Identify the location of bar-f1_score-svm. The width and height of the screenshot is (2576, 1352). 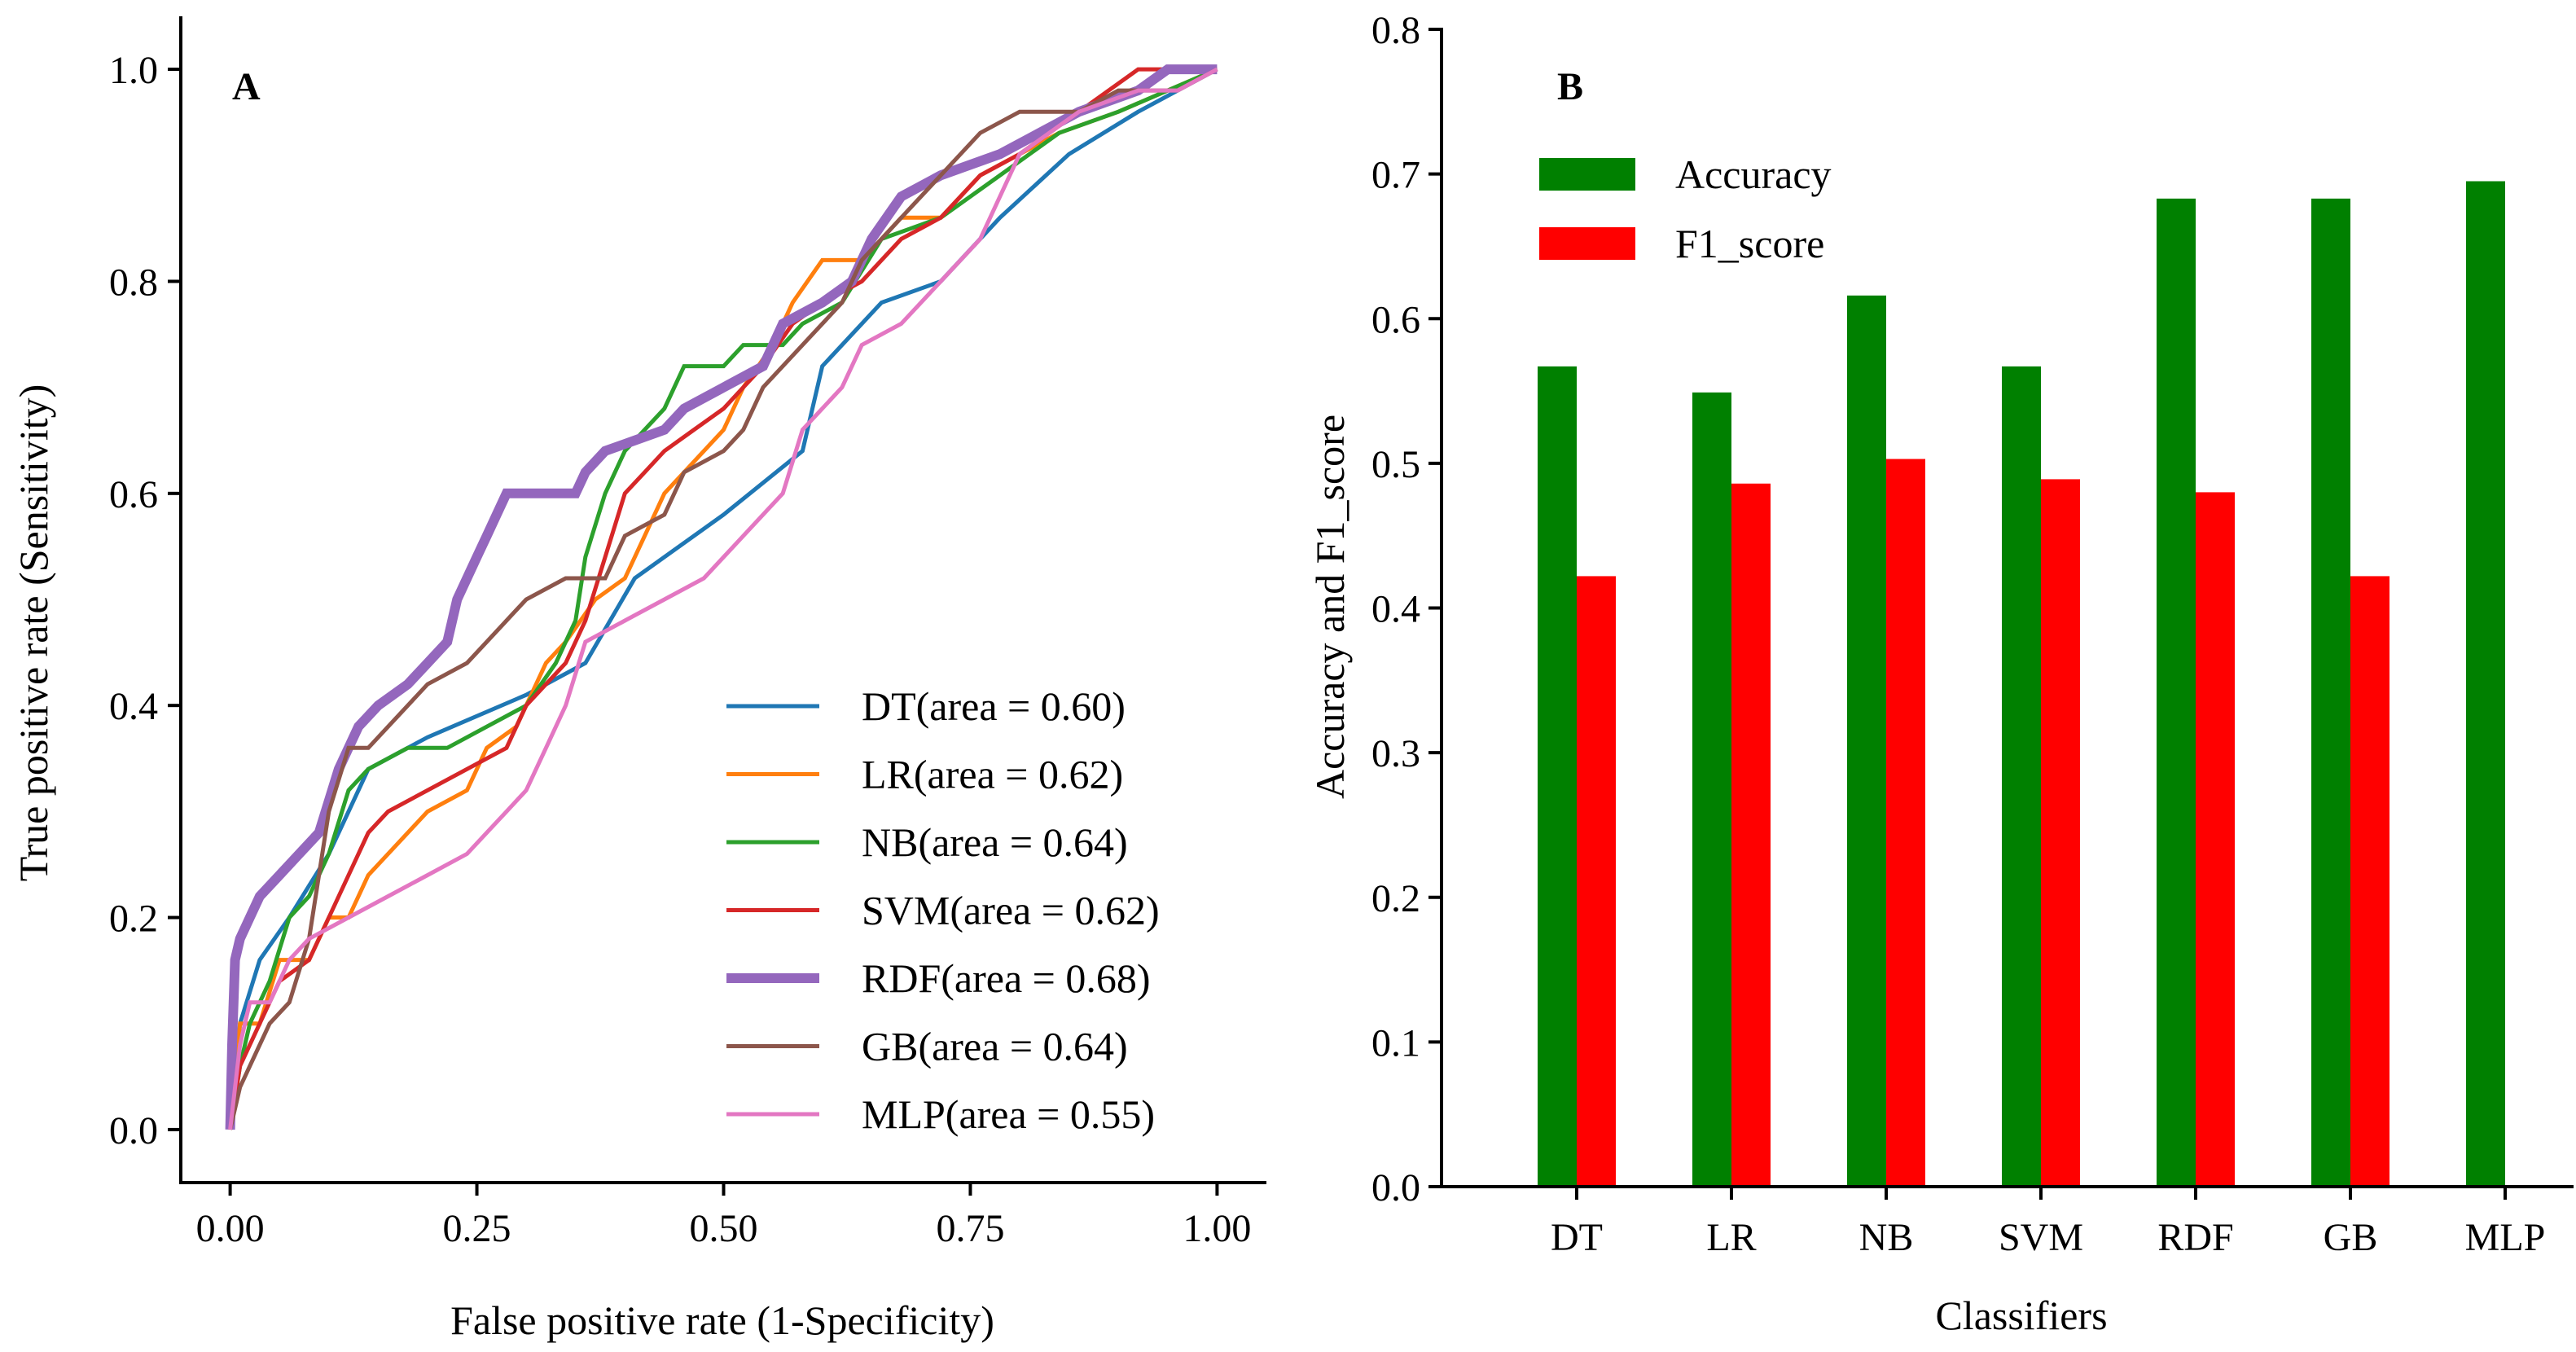
(2060, 833).